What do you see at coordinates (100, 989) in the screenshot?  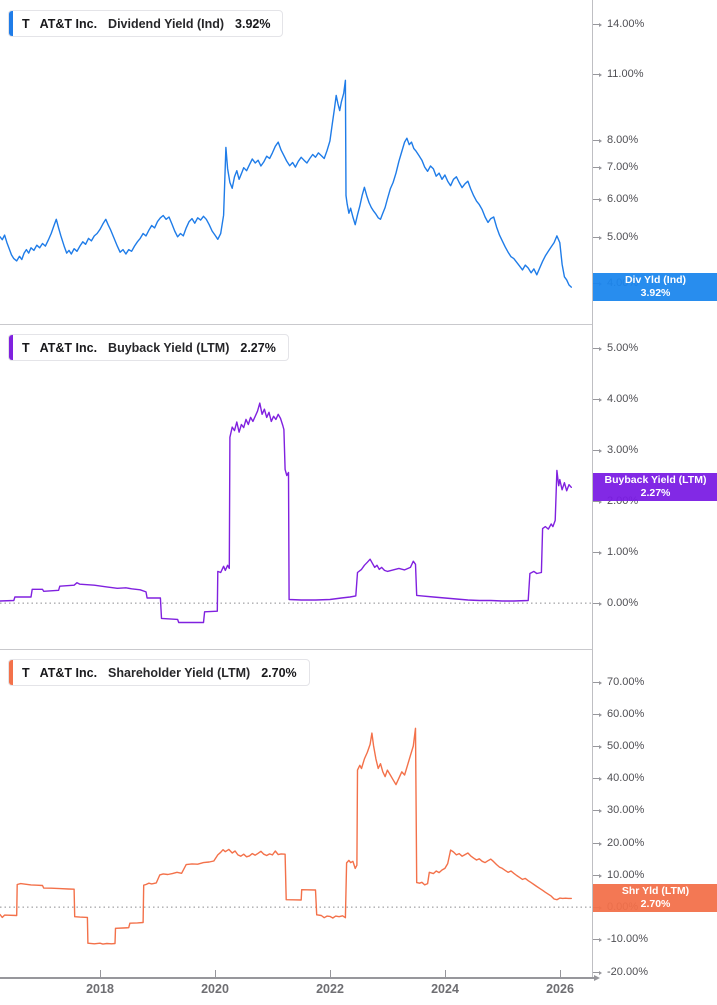 I see `x-axis-year-label: 2018` at bounding box center [100, 989].